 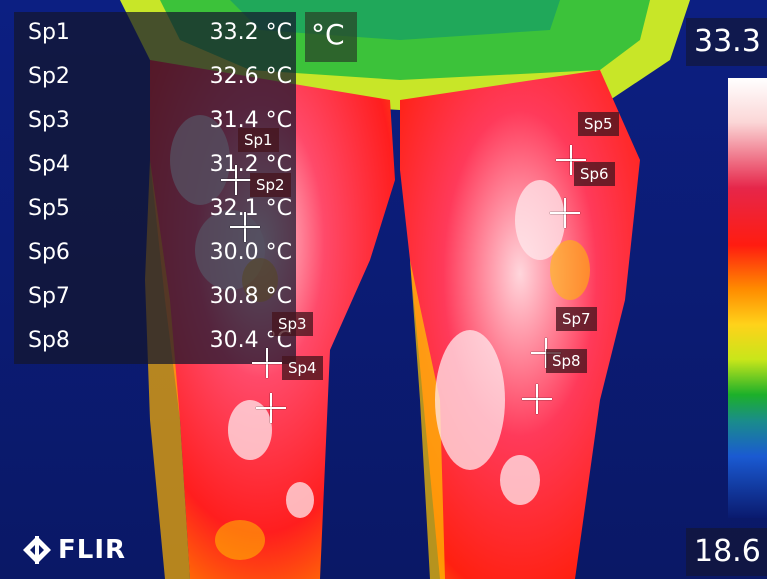 I want to click on spot-row-sp8: Sp8 30.4 °C, so click(x=155, y=342).